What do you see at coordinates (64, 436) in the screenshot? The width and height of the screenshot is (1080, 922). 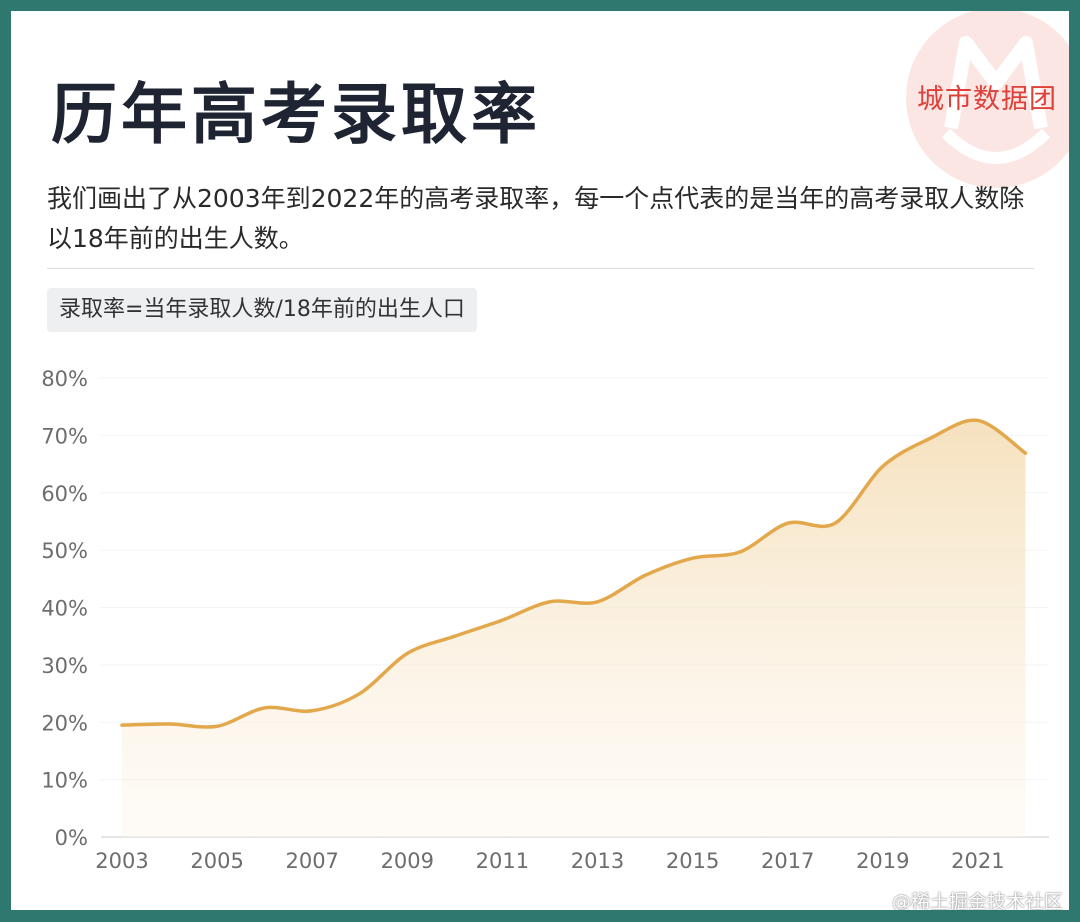 I see `y-tick-label: 70%` at bounding box center [64, 436].